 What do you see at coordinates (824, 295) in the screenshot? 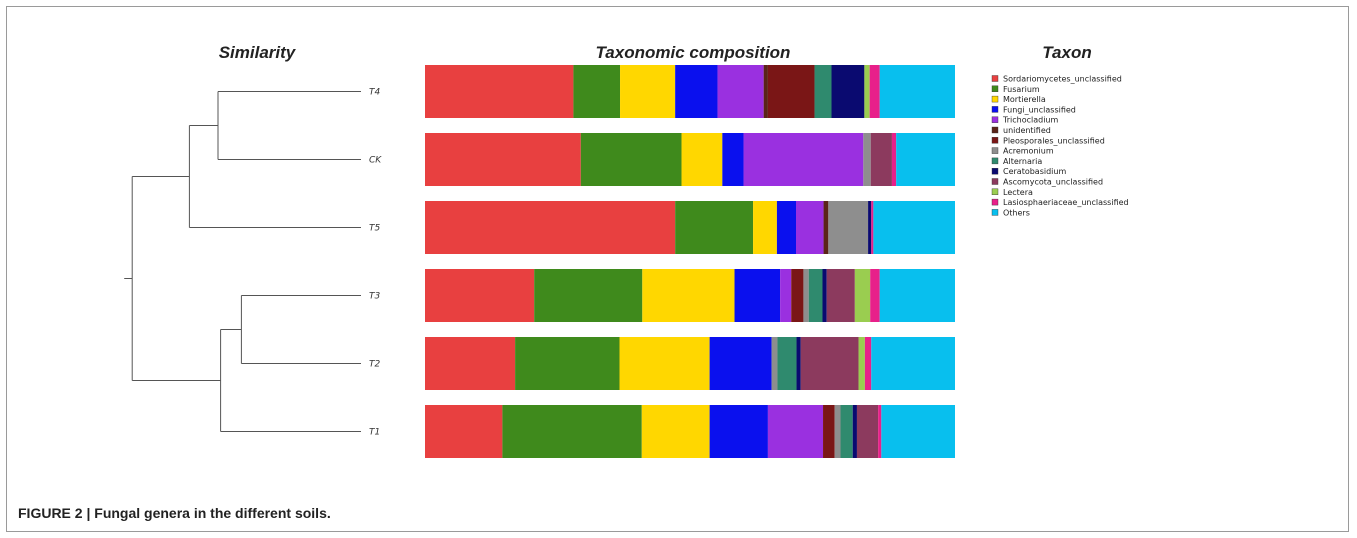
I see `bar-segment-t3-ceratobasidium` at bounding box center [824, 295].